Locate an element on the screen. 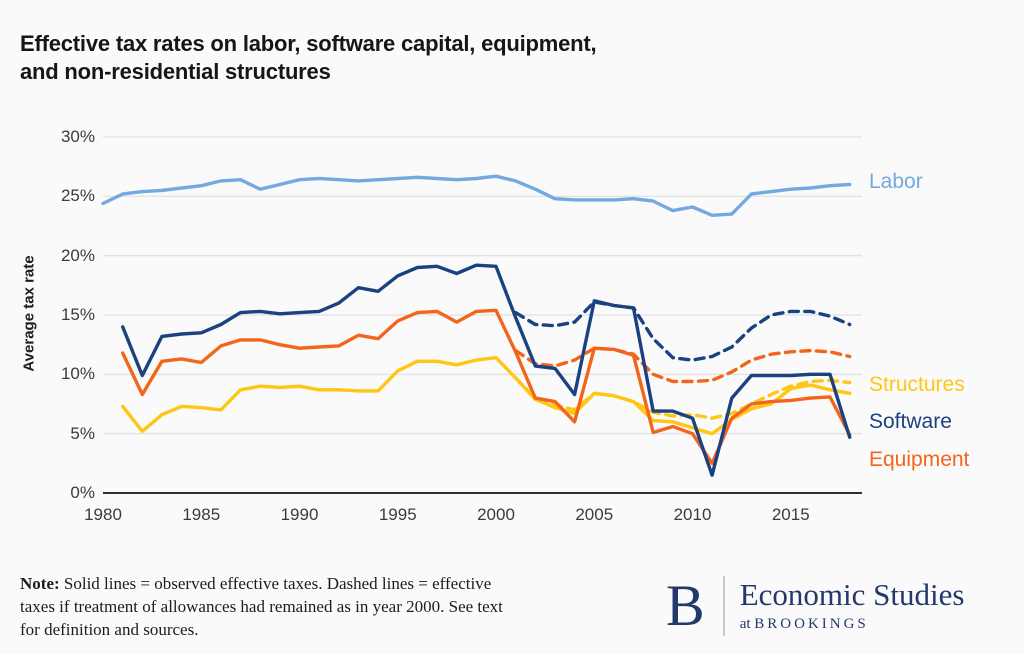  series-label-structures: Structures is located at coordinates (917, 384).